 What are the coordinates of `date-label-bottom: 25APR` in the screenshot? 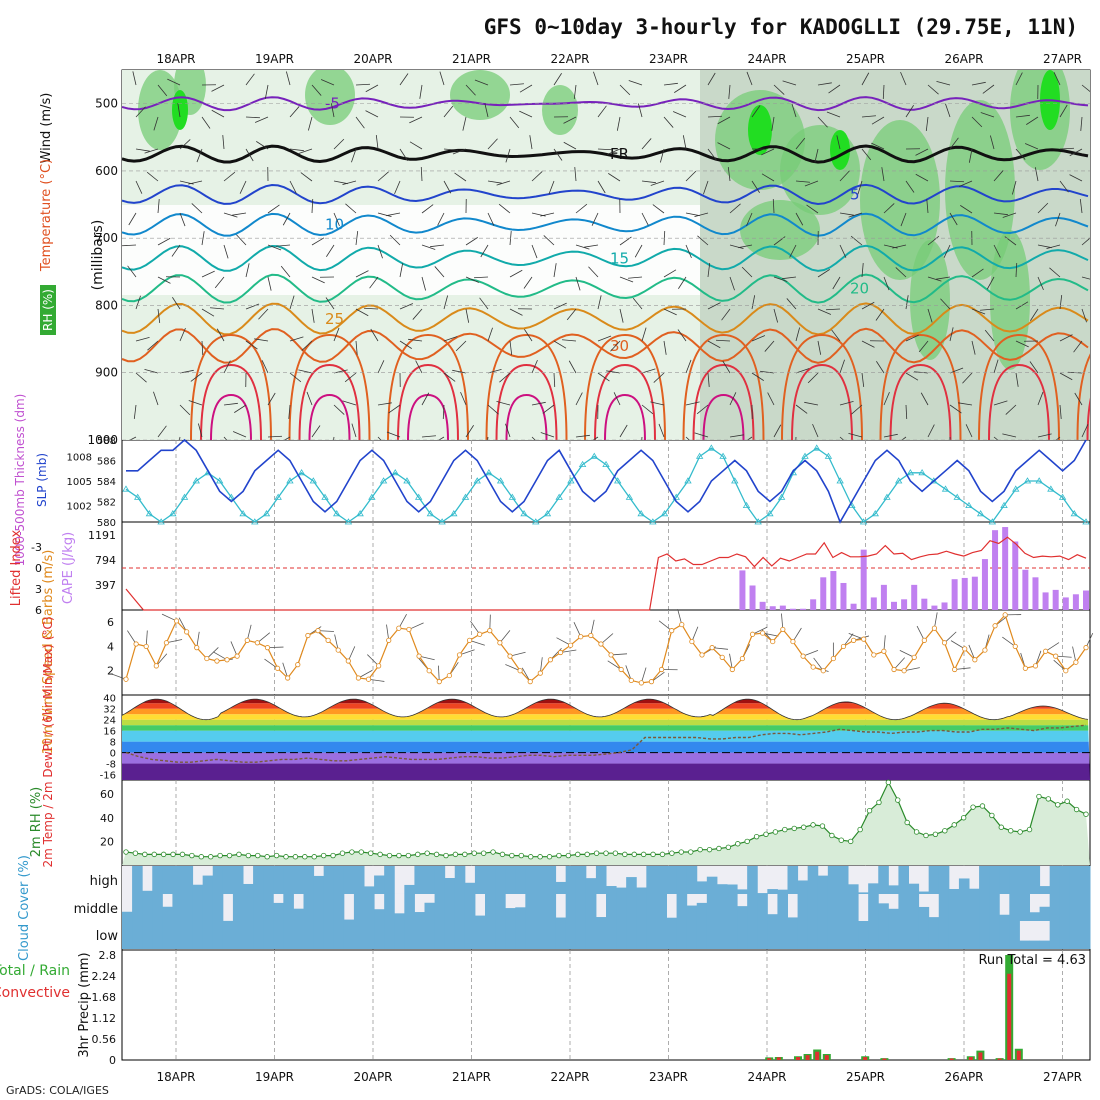 It's located at (865, 1077).